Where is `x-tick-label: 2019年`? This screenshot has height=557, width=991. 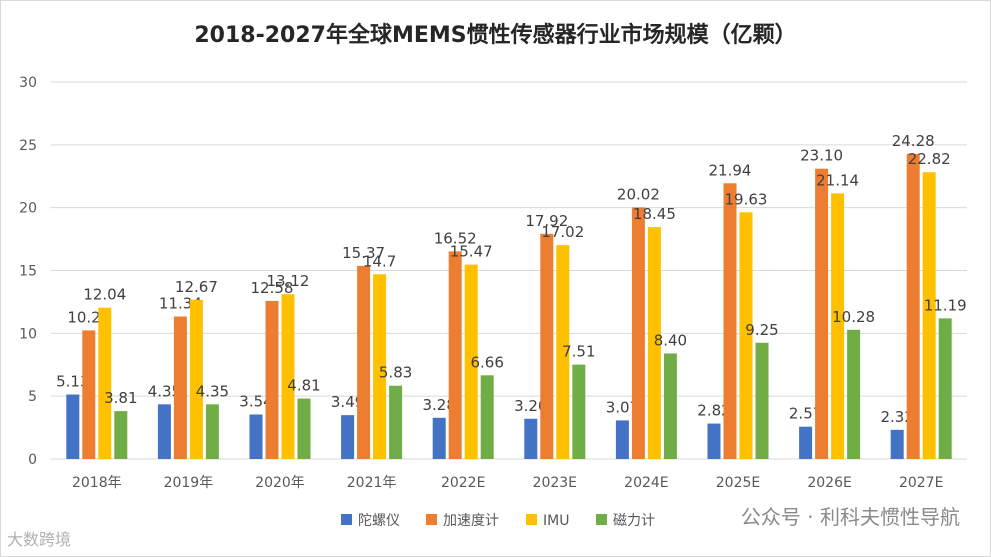 x-tick-label: 2019年 is located at coordinates (189, 483).